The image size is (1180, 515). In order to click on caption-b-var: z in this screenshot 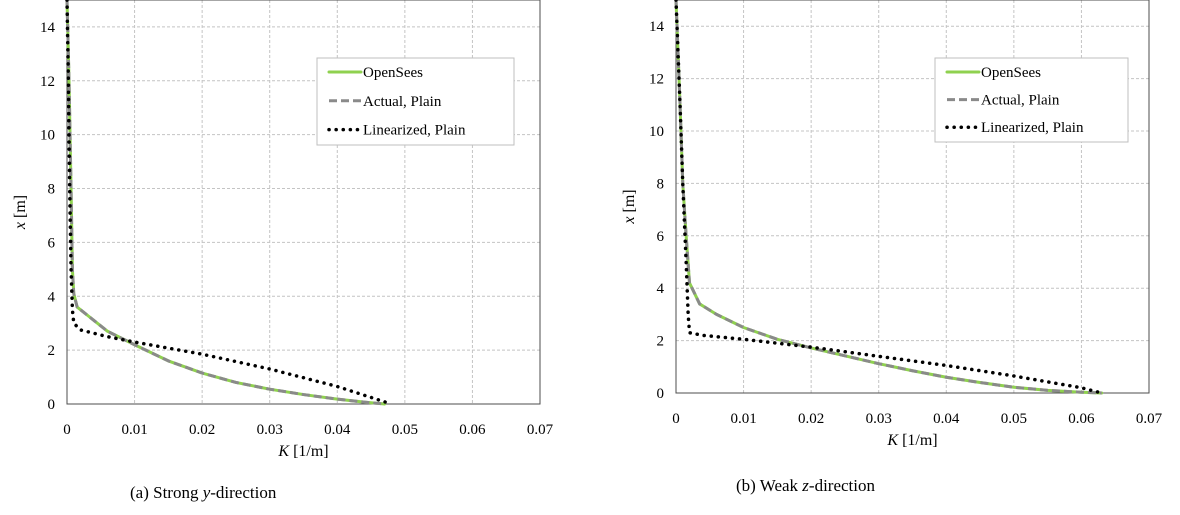, I will do `click(805, 485)`.